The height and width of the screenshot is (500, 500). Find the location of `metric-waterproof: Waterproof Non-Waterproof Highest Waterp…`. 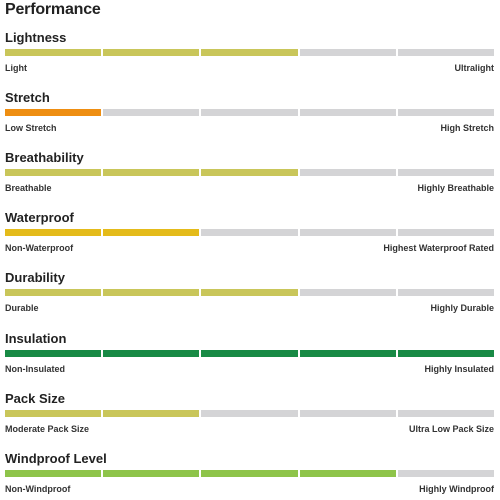

metric-waterproof: Waterproof Non-Waterproof Highest Waterp… is located at coordinates (250, 234).